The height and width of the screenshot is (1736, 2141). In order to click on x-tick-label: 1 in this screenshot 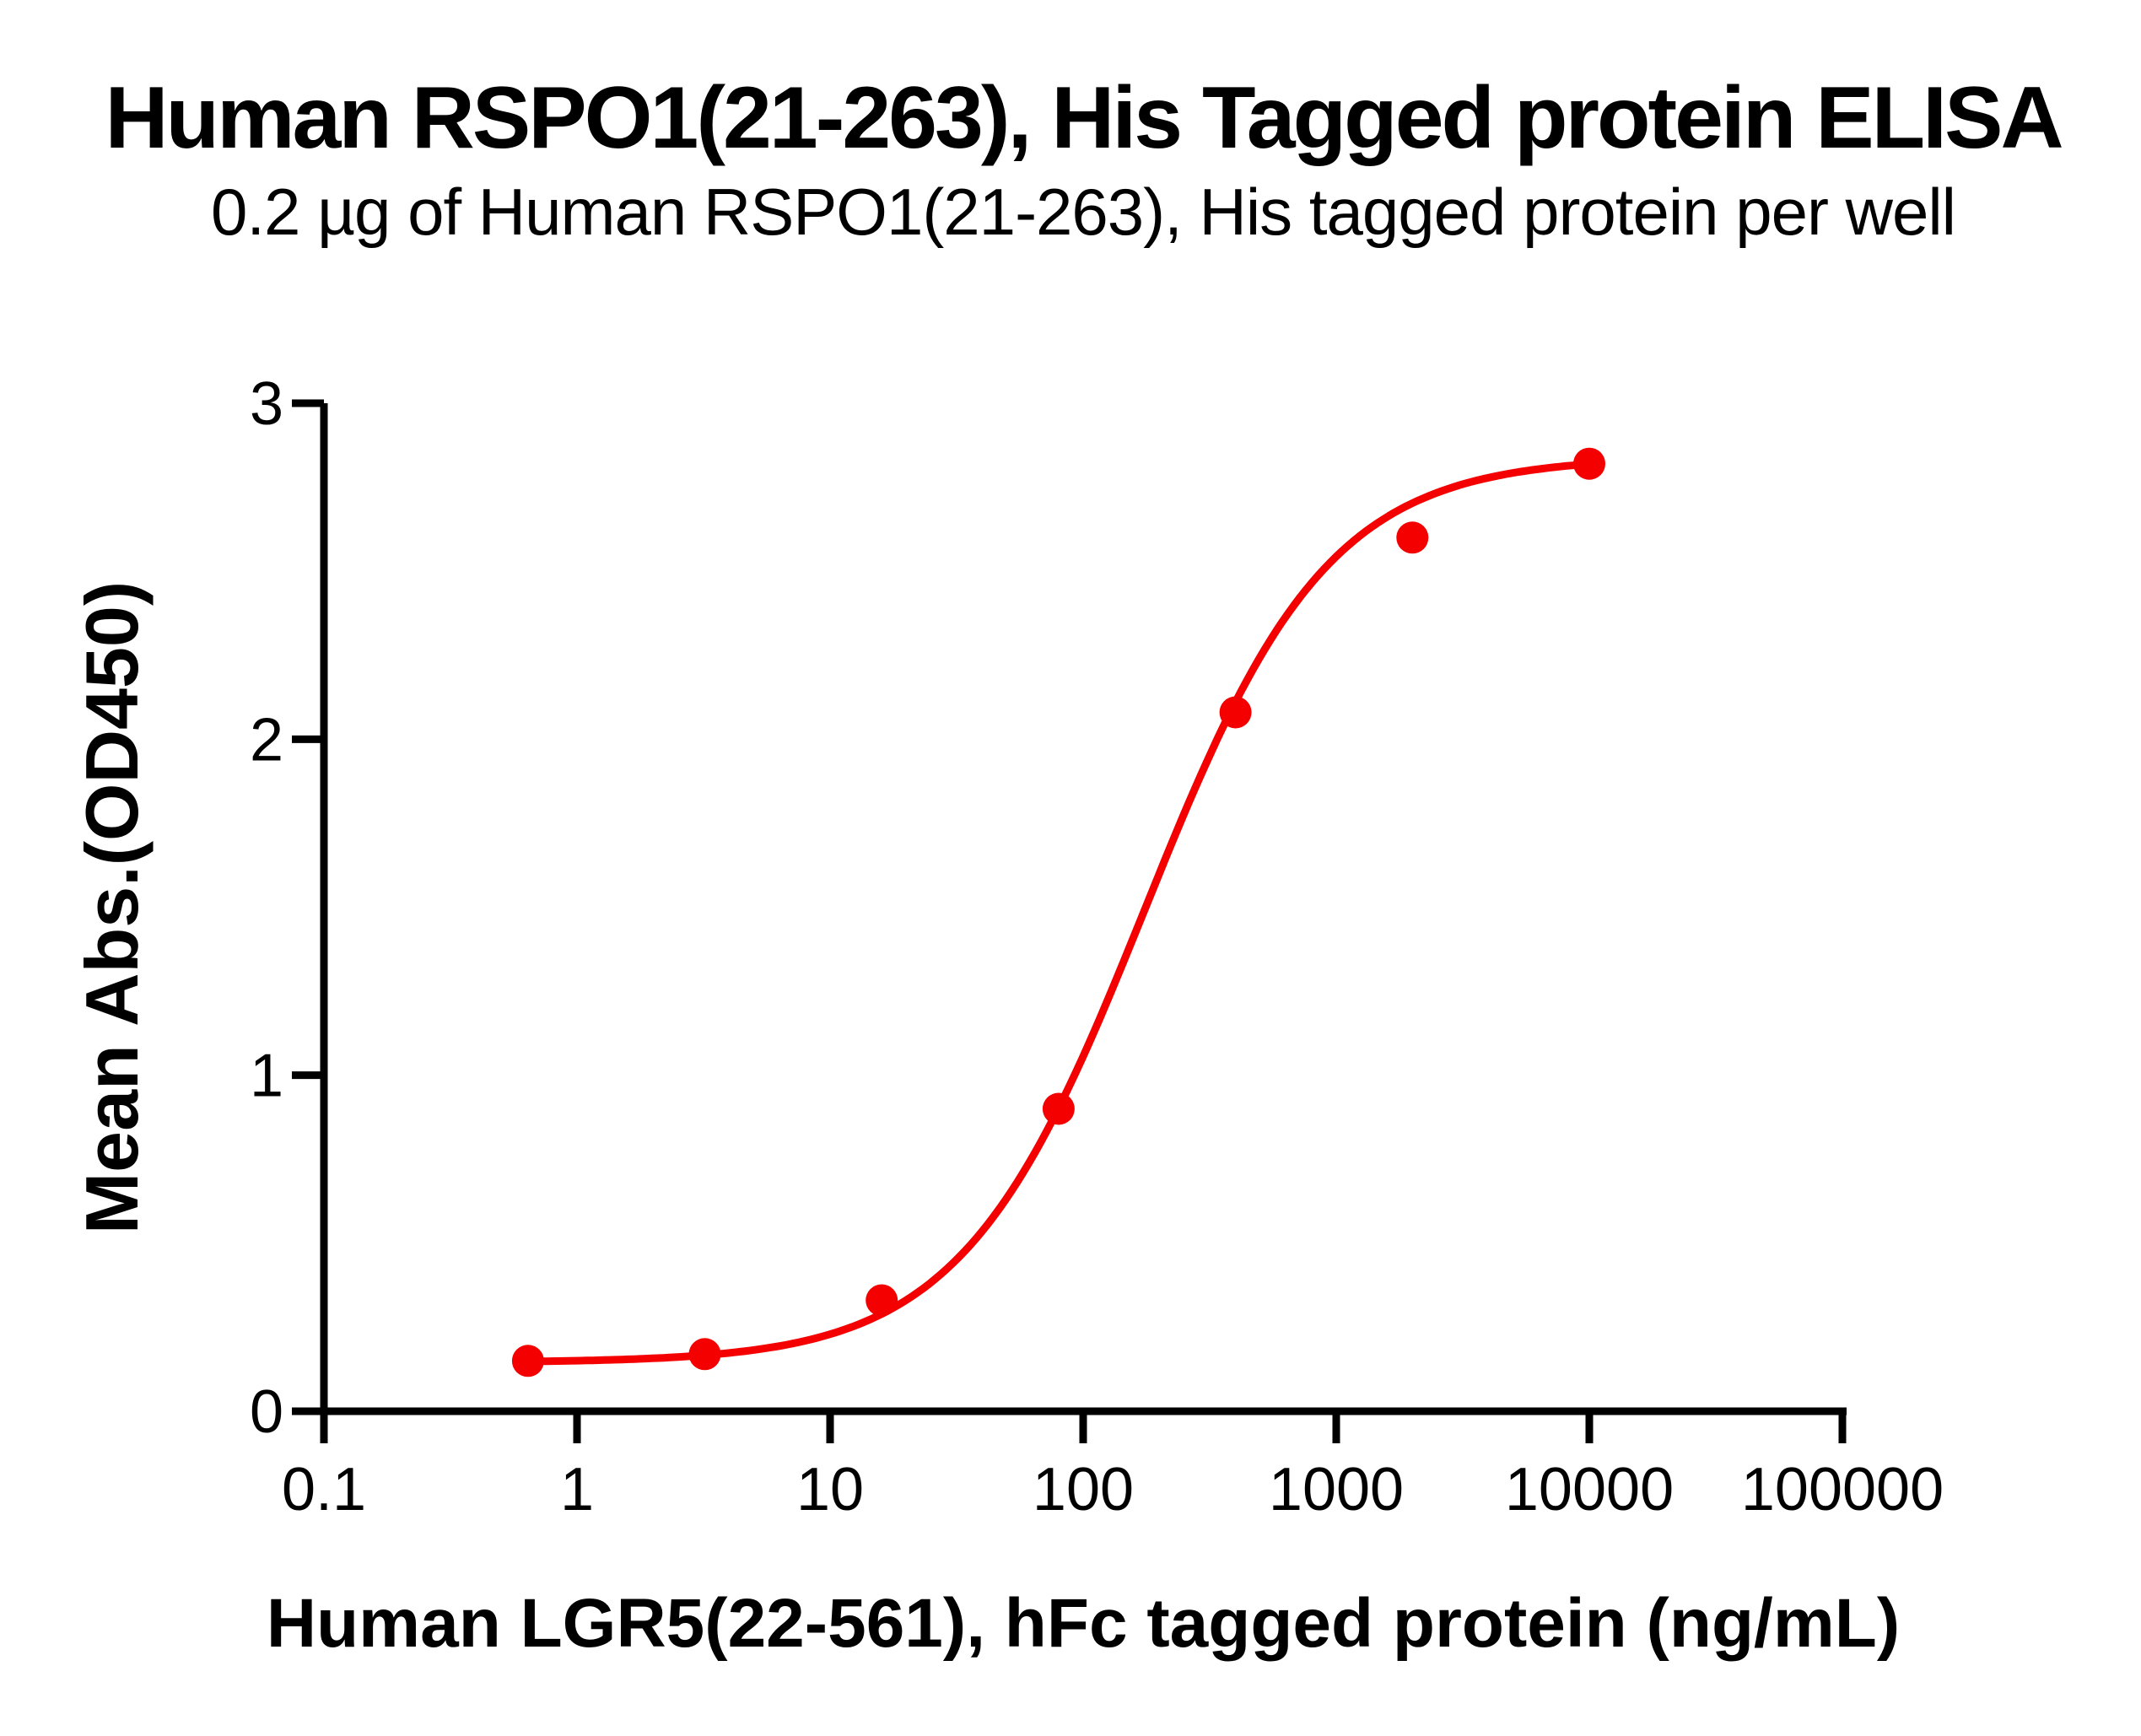, I will do `click(577, 1490)`.